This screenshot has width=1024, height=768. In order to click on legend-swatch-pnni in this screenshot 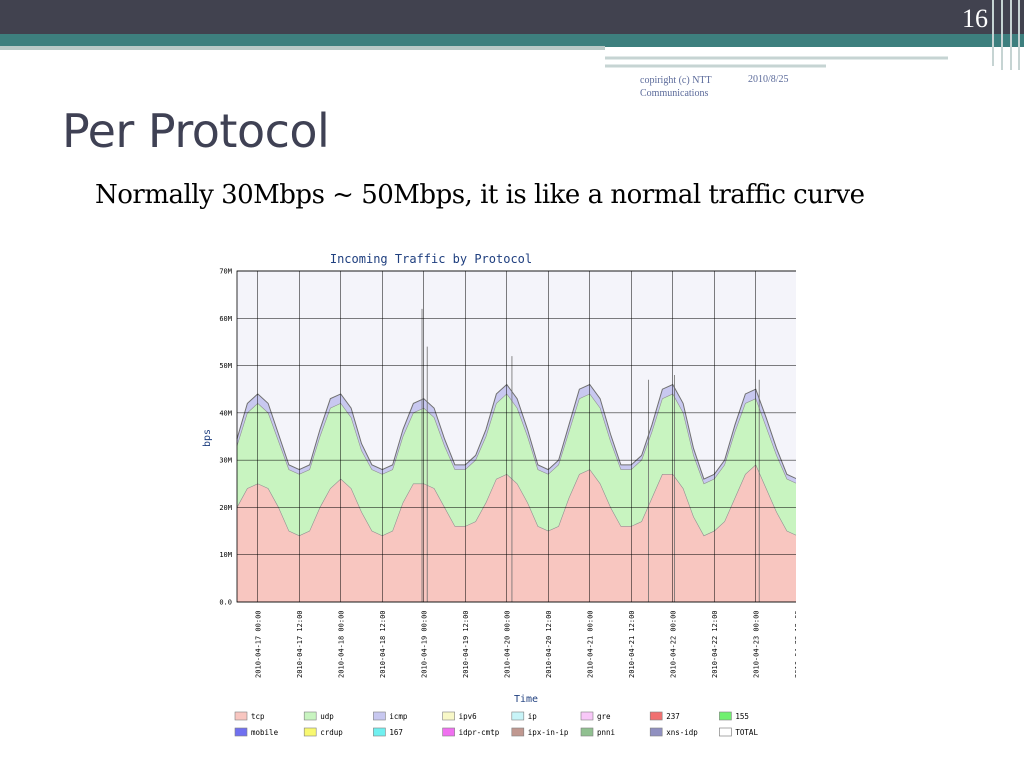, I will do `click(587, 732)`.